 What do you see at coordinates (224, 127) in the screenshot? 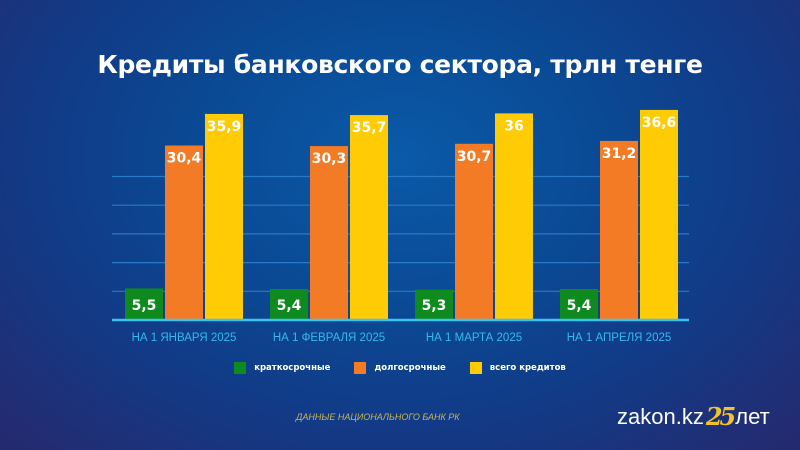
I see `value-label: 35,9` at bounding box center [224, 127].